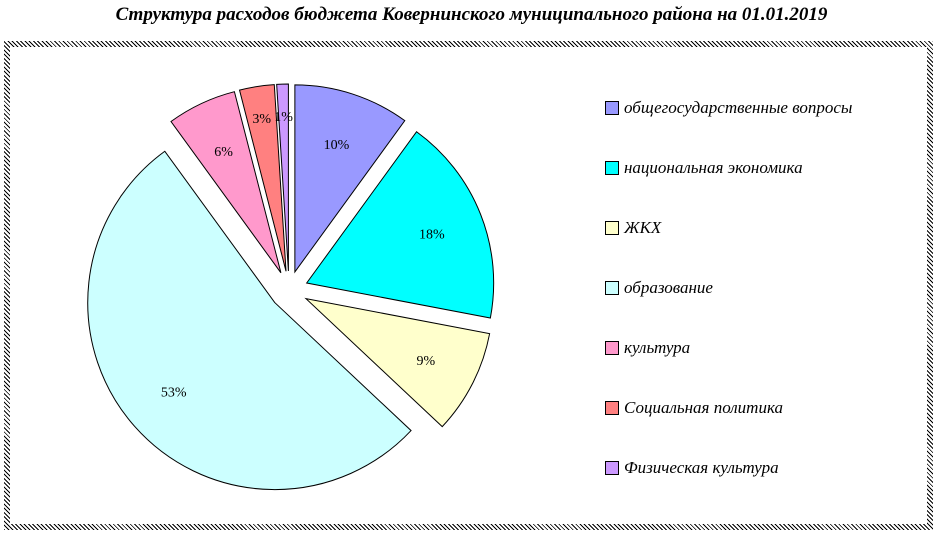 The width and height of the screenshot is (943, 538). I want to click on data-label: 10%, so click(337, 145).